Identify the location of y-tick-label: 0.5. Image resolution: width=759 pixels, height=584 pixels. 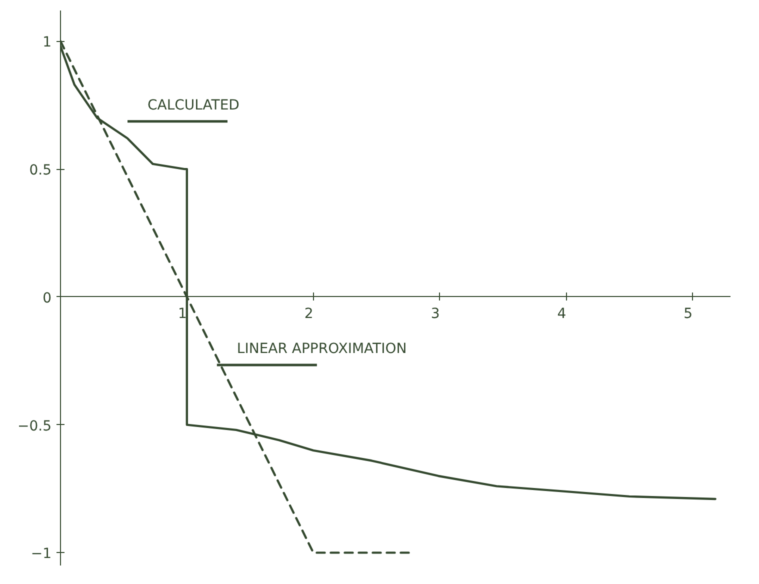
(40, 170).